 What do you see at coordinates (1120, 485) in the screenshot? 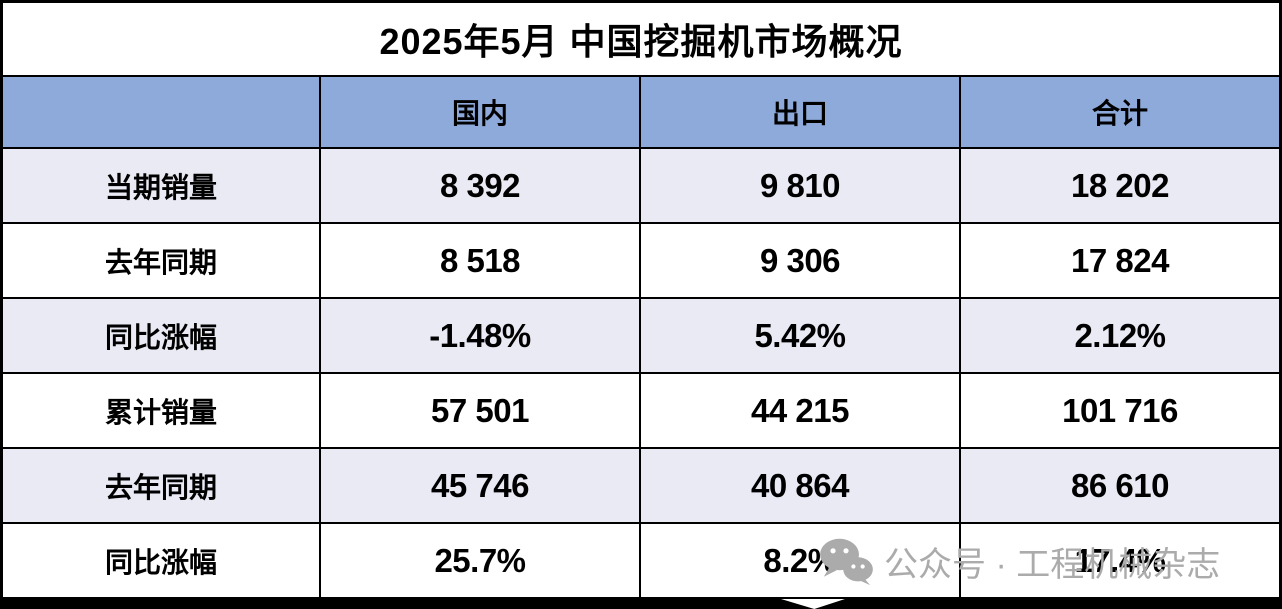
I see `value-cum-lastyear-total: 86 610` at bounding box center [1120, 485].